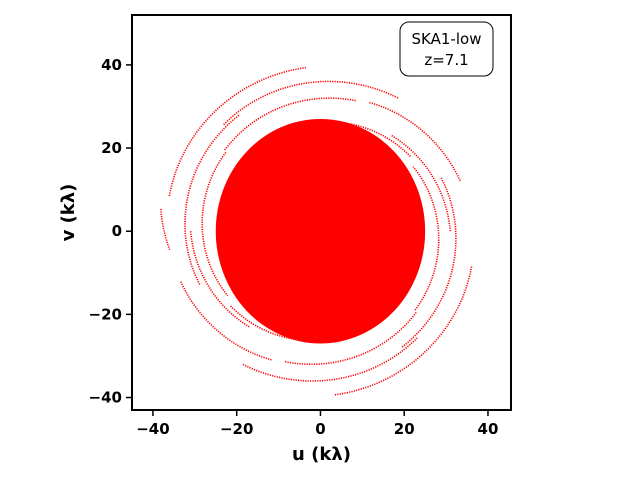 This screenshot has height=480, width=640. Describe the element at coordinates (105, 398) in the screenshot. I see `y-tick-label: −40` at that location.